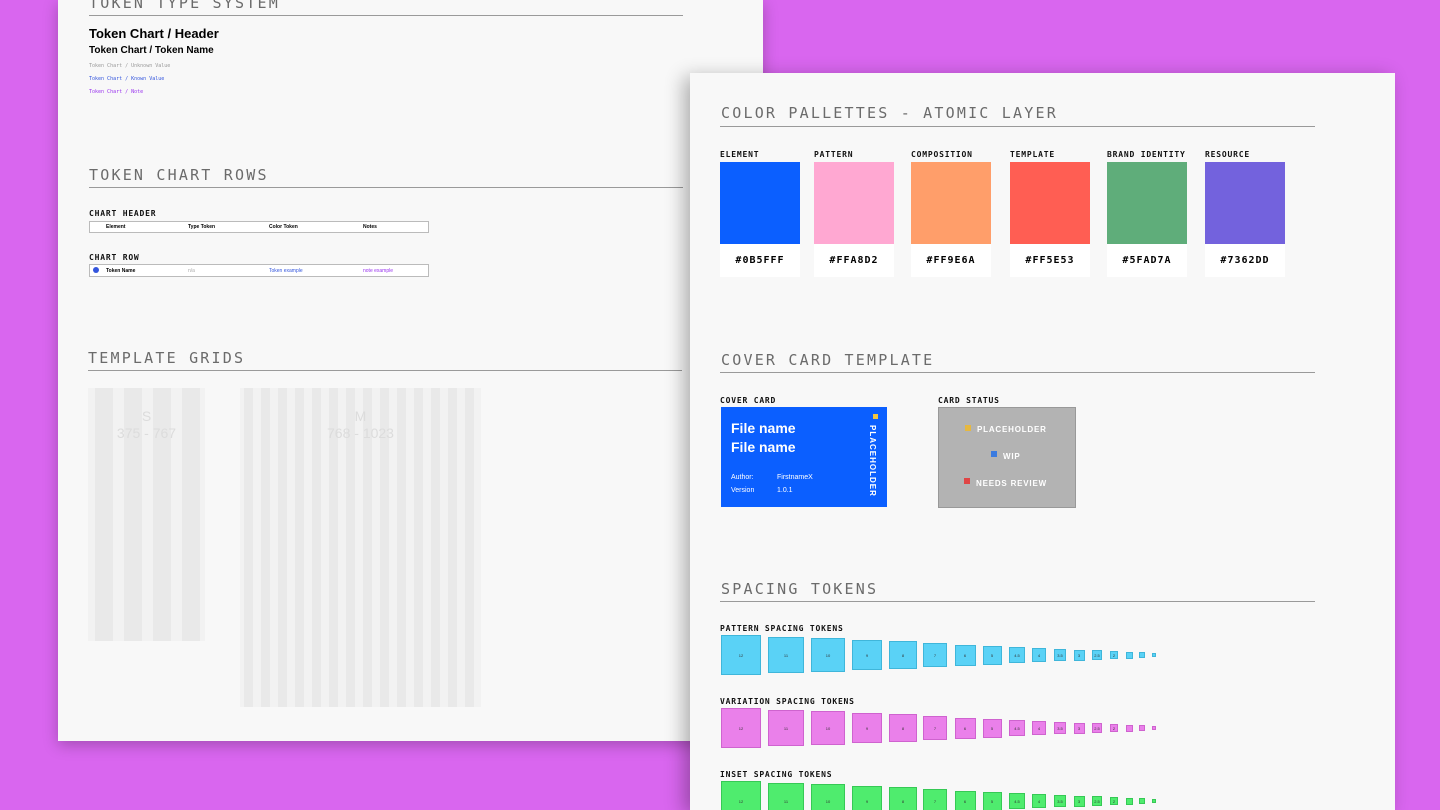  I want to click on heading: COLOR PALLETTES - ATOMIC LAYER, so click(889, 113).